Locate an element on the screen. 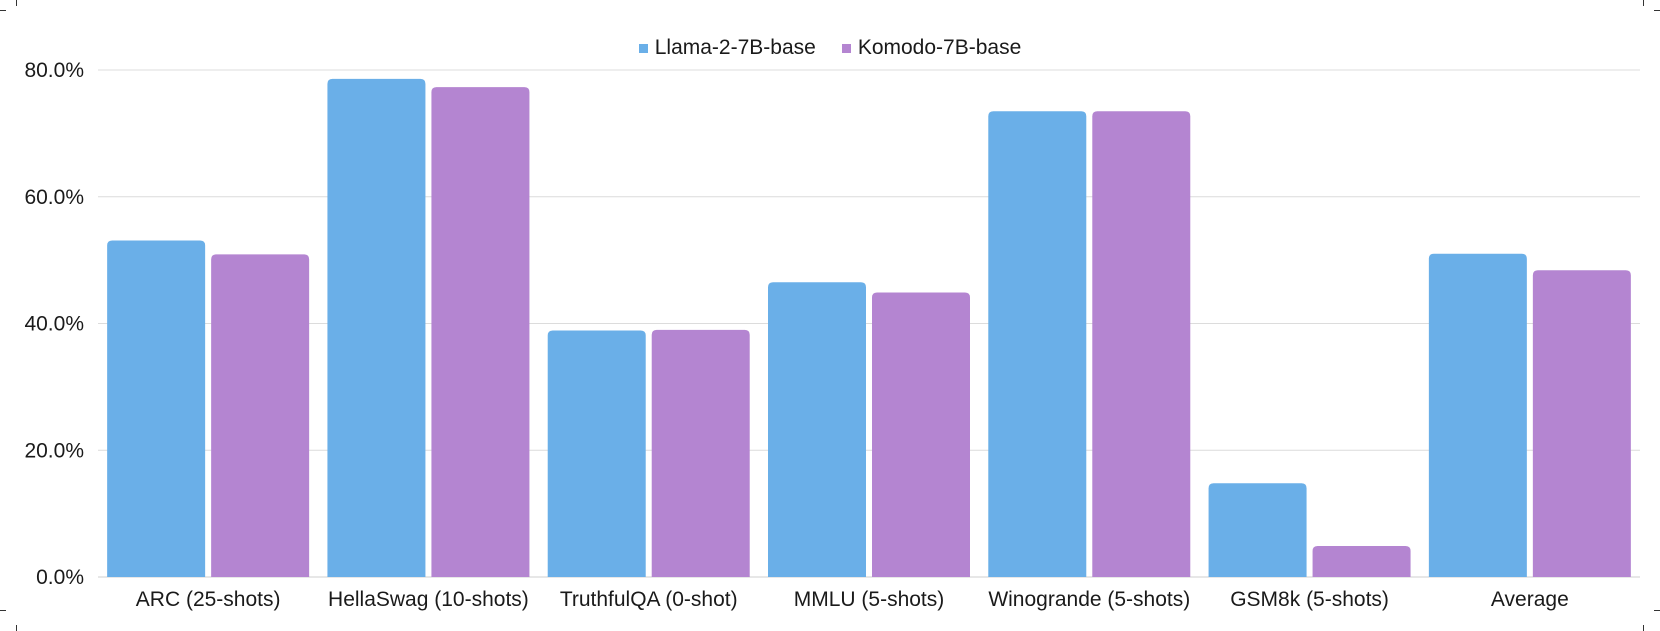 The height and width of the screenshot is (631, 1660). y-tick-label: 40.0% is located at coordinates (54, 324).